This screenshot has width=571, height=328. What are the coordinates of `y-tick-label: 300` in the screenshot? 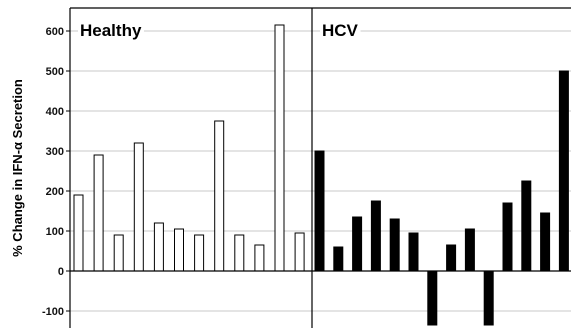 It's located at (55, 152).